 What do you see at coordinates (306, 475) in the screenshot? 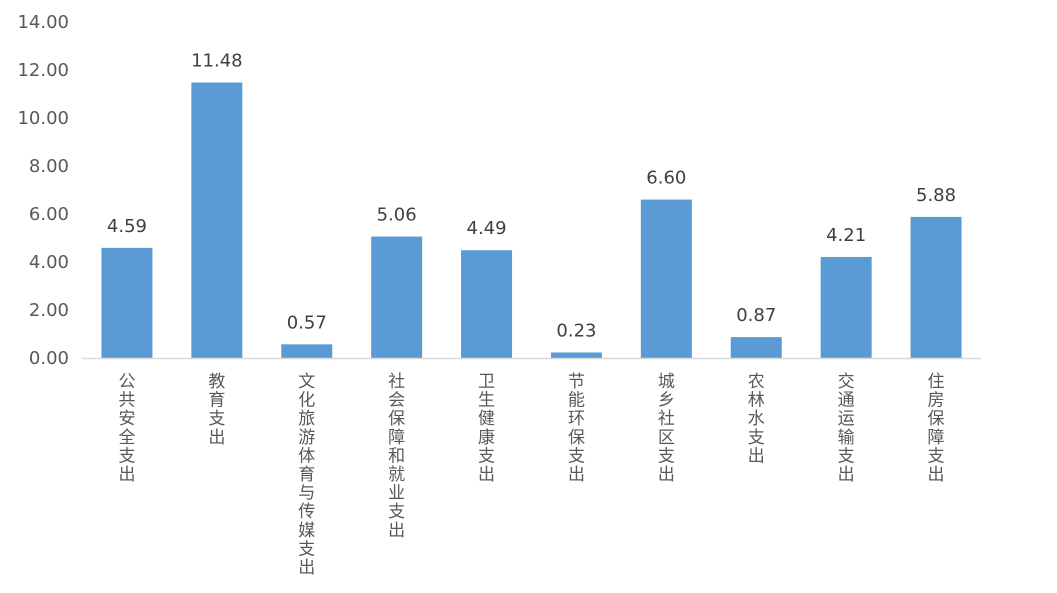
I see `category-label: 文化旅游体育与传媒支出` at bounding box center [306, 475].